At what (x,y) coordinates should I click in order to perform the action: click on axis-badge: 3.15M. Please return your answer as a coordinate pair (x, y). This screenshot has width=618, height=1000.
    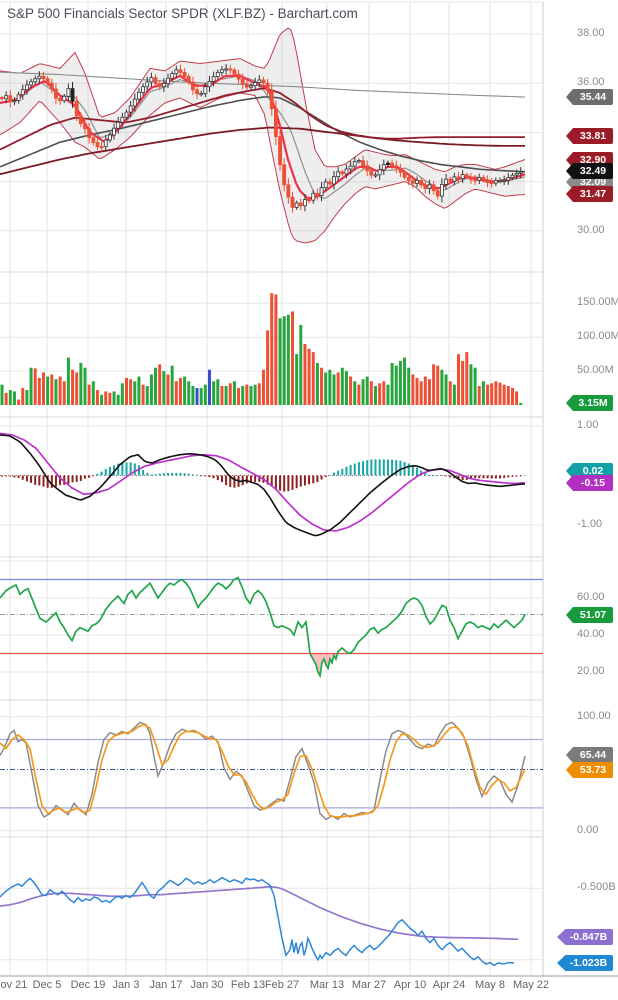
    Looking at the image, I should click on (589, 403).